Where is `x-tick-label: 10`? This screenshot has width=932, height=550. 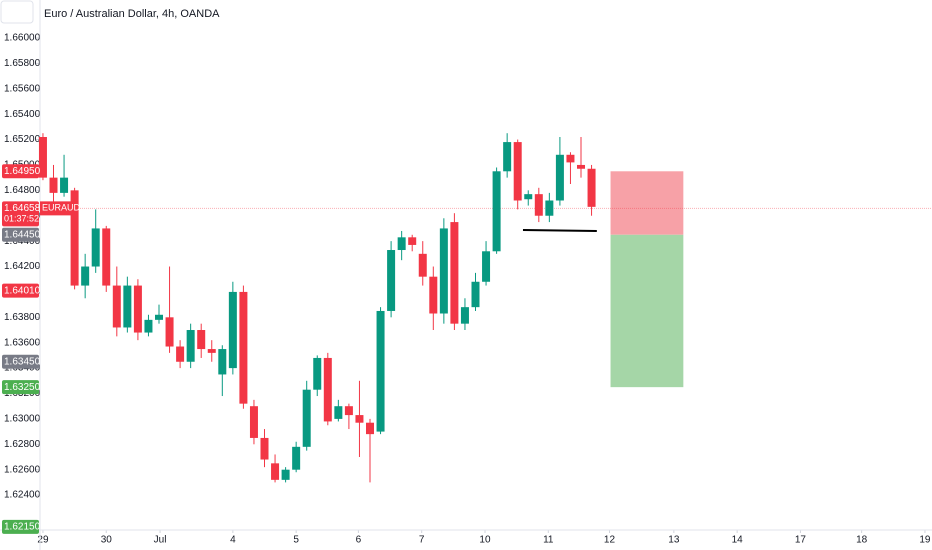
x-tick-label: 10 is located at coordinates (485, 540).